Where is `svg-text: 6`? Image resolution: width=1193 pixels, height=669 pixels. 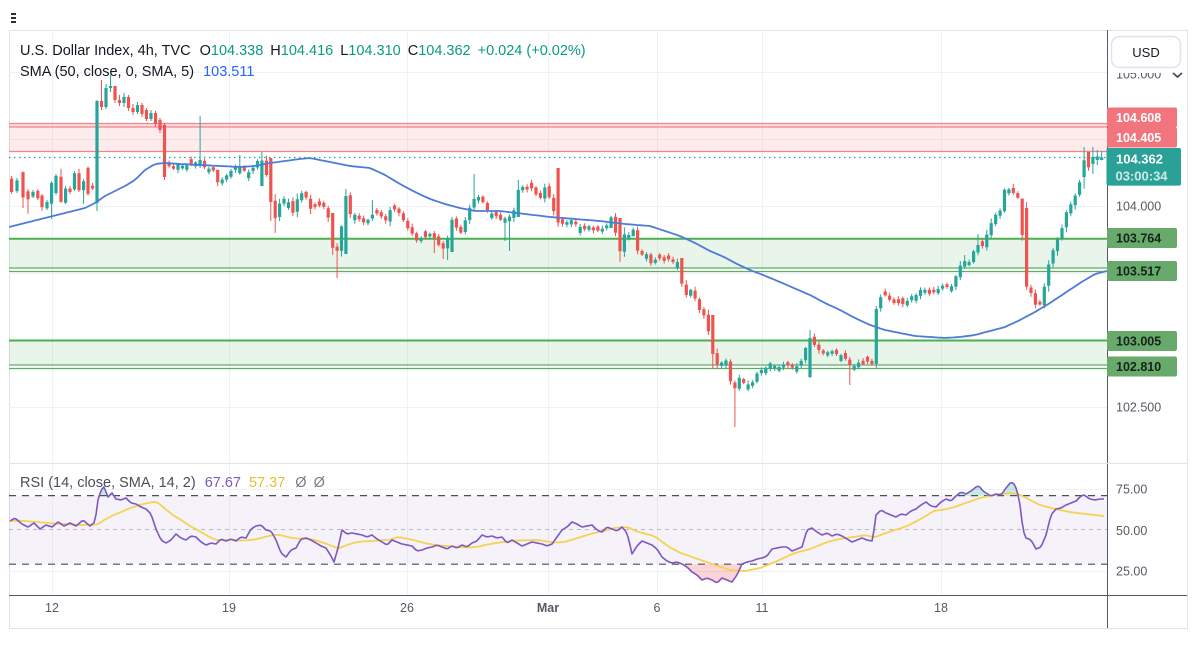
svg-text: 6 is located at coordinates (657, 608).